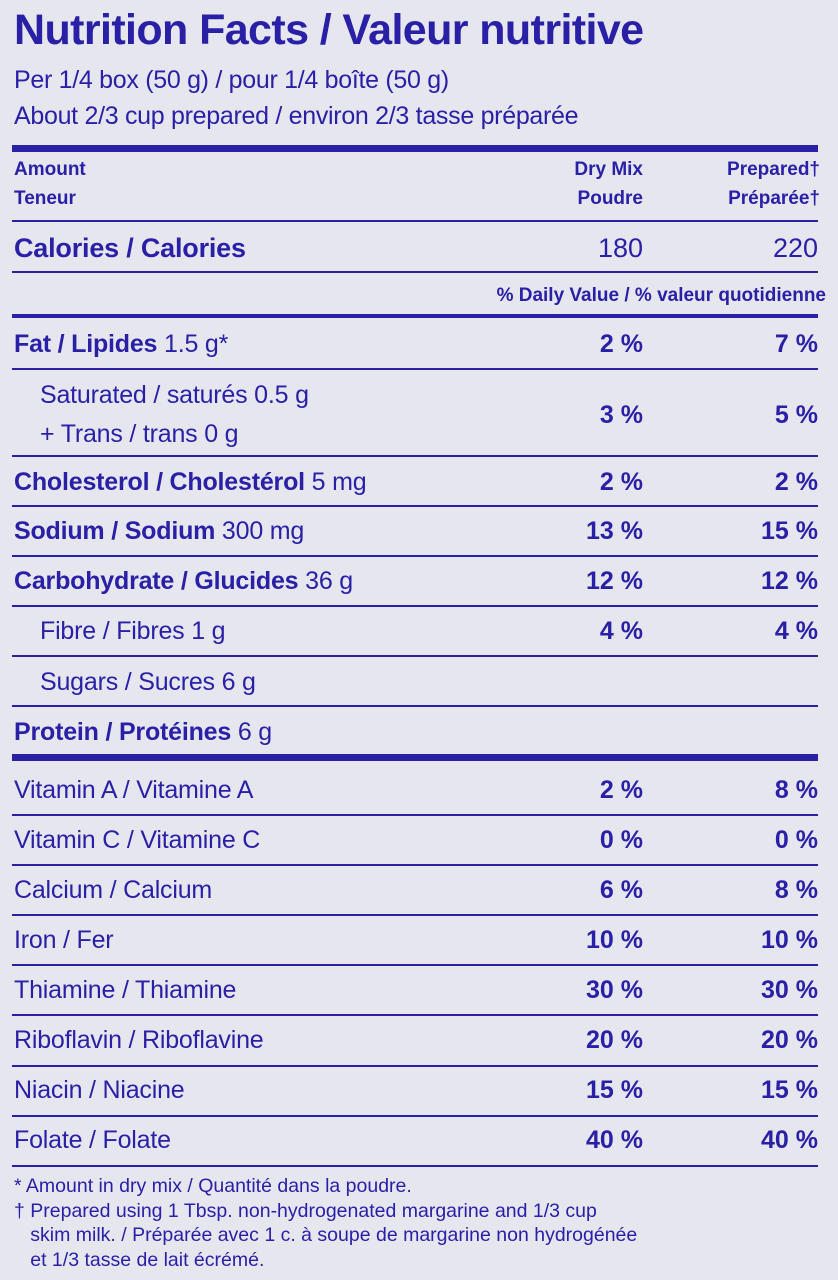 This screenshot has height=1280, width=838. Describe the element at coordinates (789, 580) in the screenshot. I see `daily-value-prepared: 12 %` at that location.